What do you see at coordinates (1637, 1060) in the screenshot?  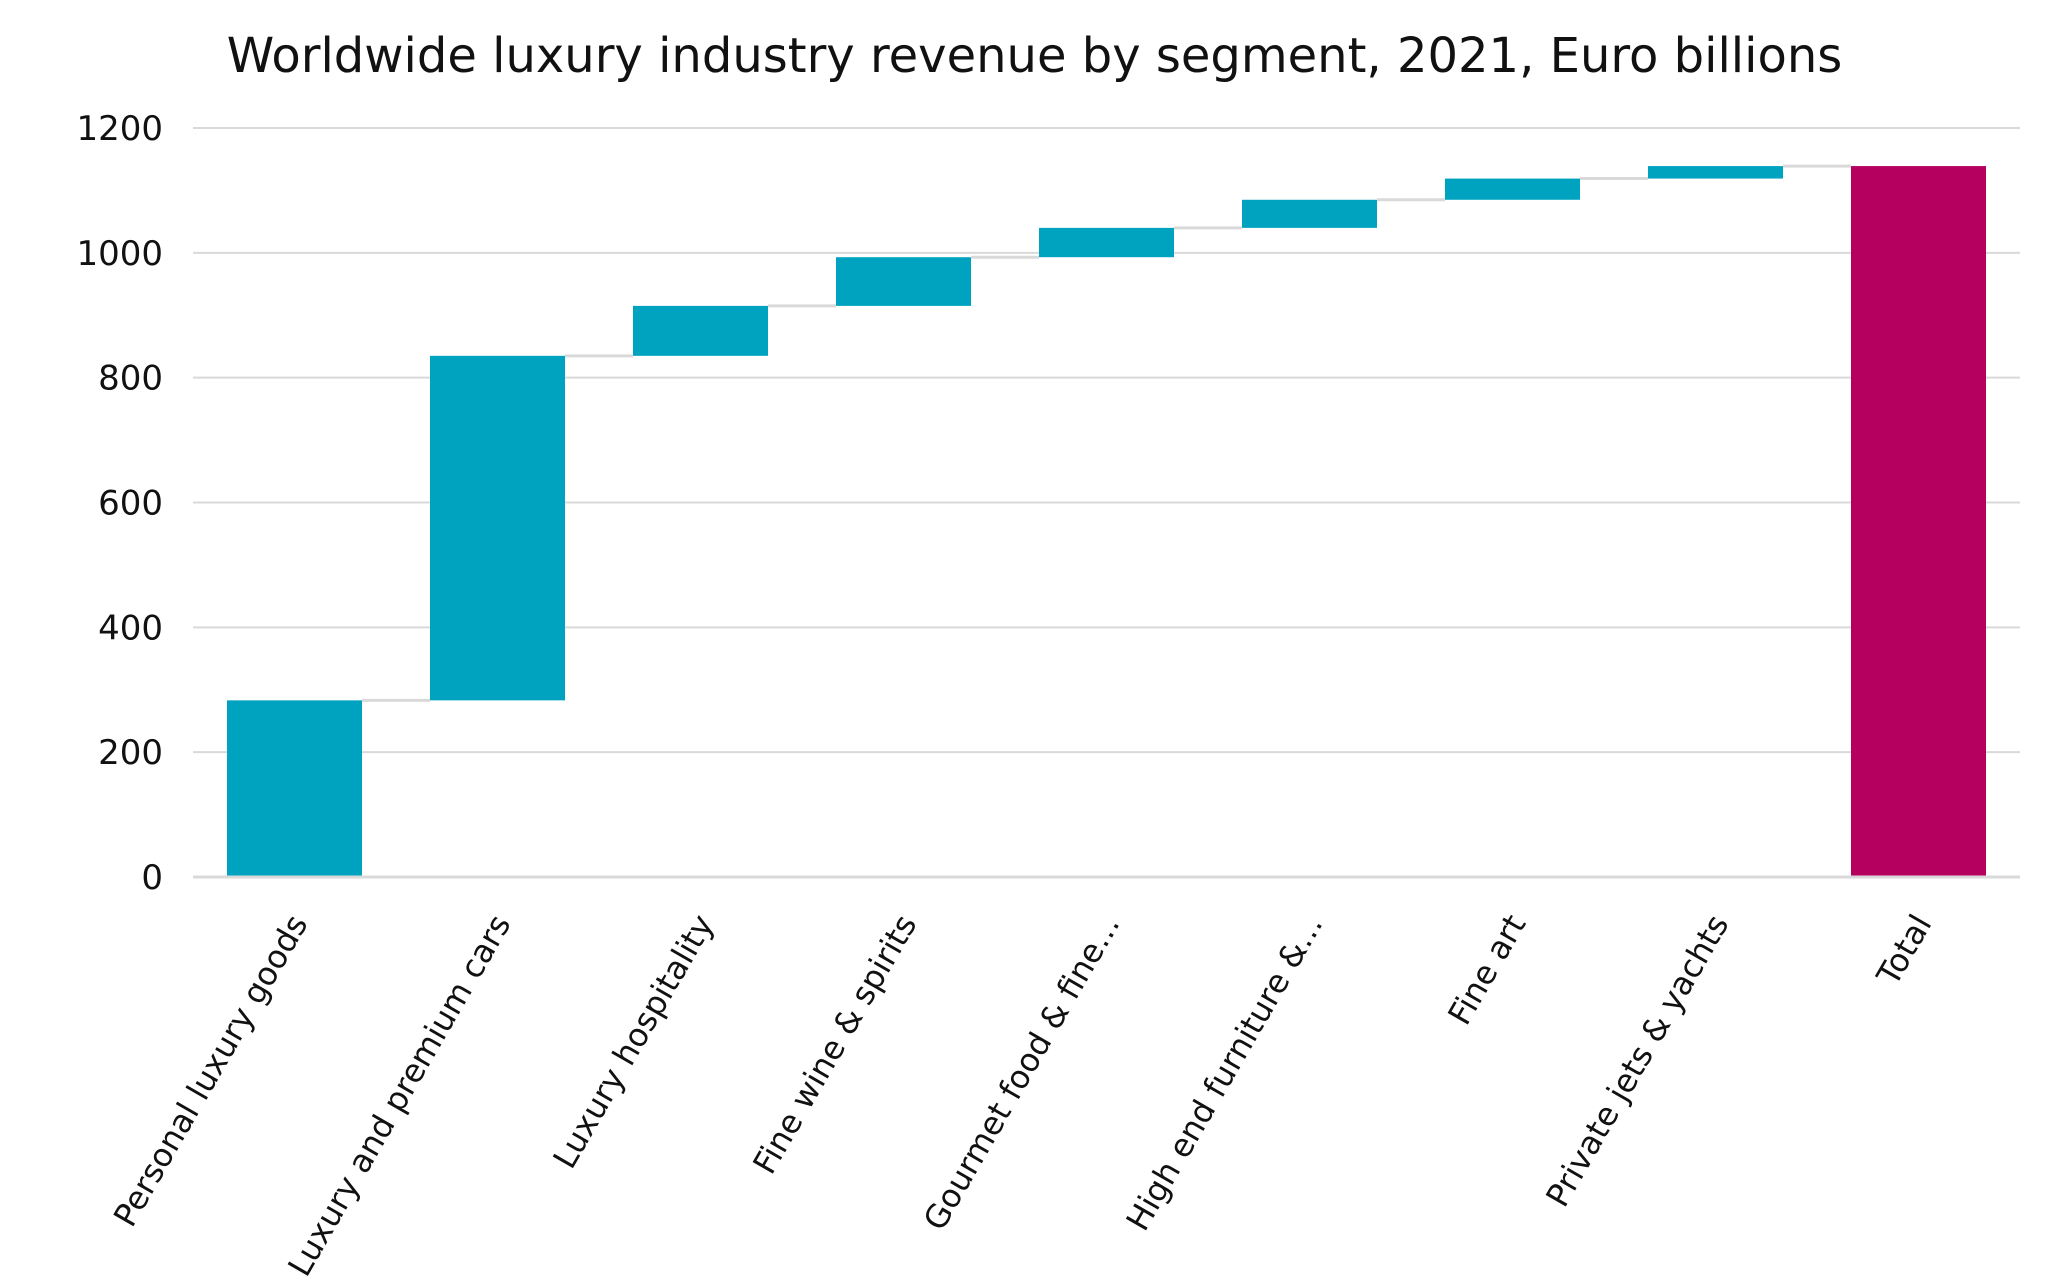 I see `x-category-label: Private jets & yachts` at bounding box center [1637, 1060].